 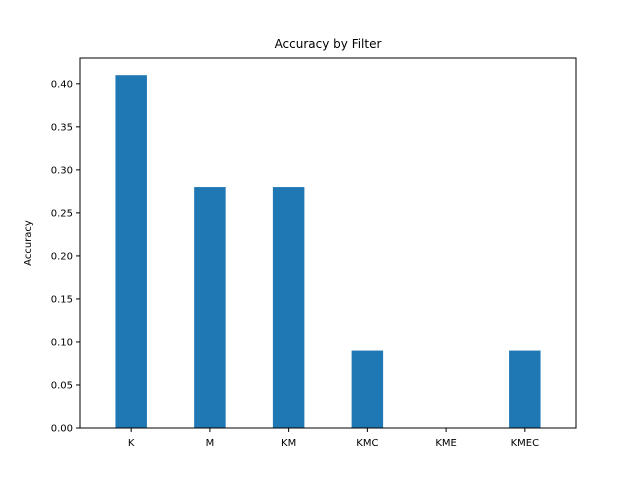 What do you see at coordinates (131, 443) in the screenshot?
I see `x-tick-label-k: K` at bounding box center [131, 443].